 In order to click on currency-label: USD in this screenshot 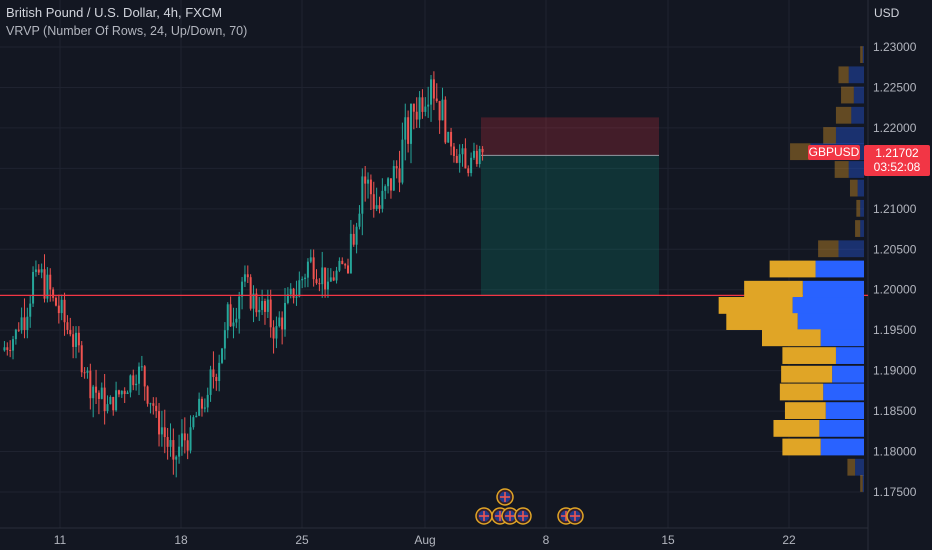, I will do `click(887, 13)`.